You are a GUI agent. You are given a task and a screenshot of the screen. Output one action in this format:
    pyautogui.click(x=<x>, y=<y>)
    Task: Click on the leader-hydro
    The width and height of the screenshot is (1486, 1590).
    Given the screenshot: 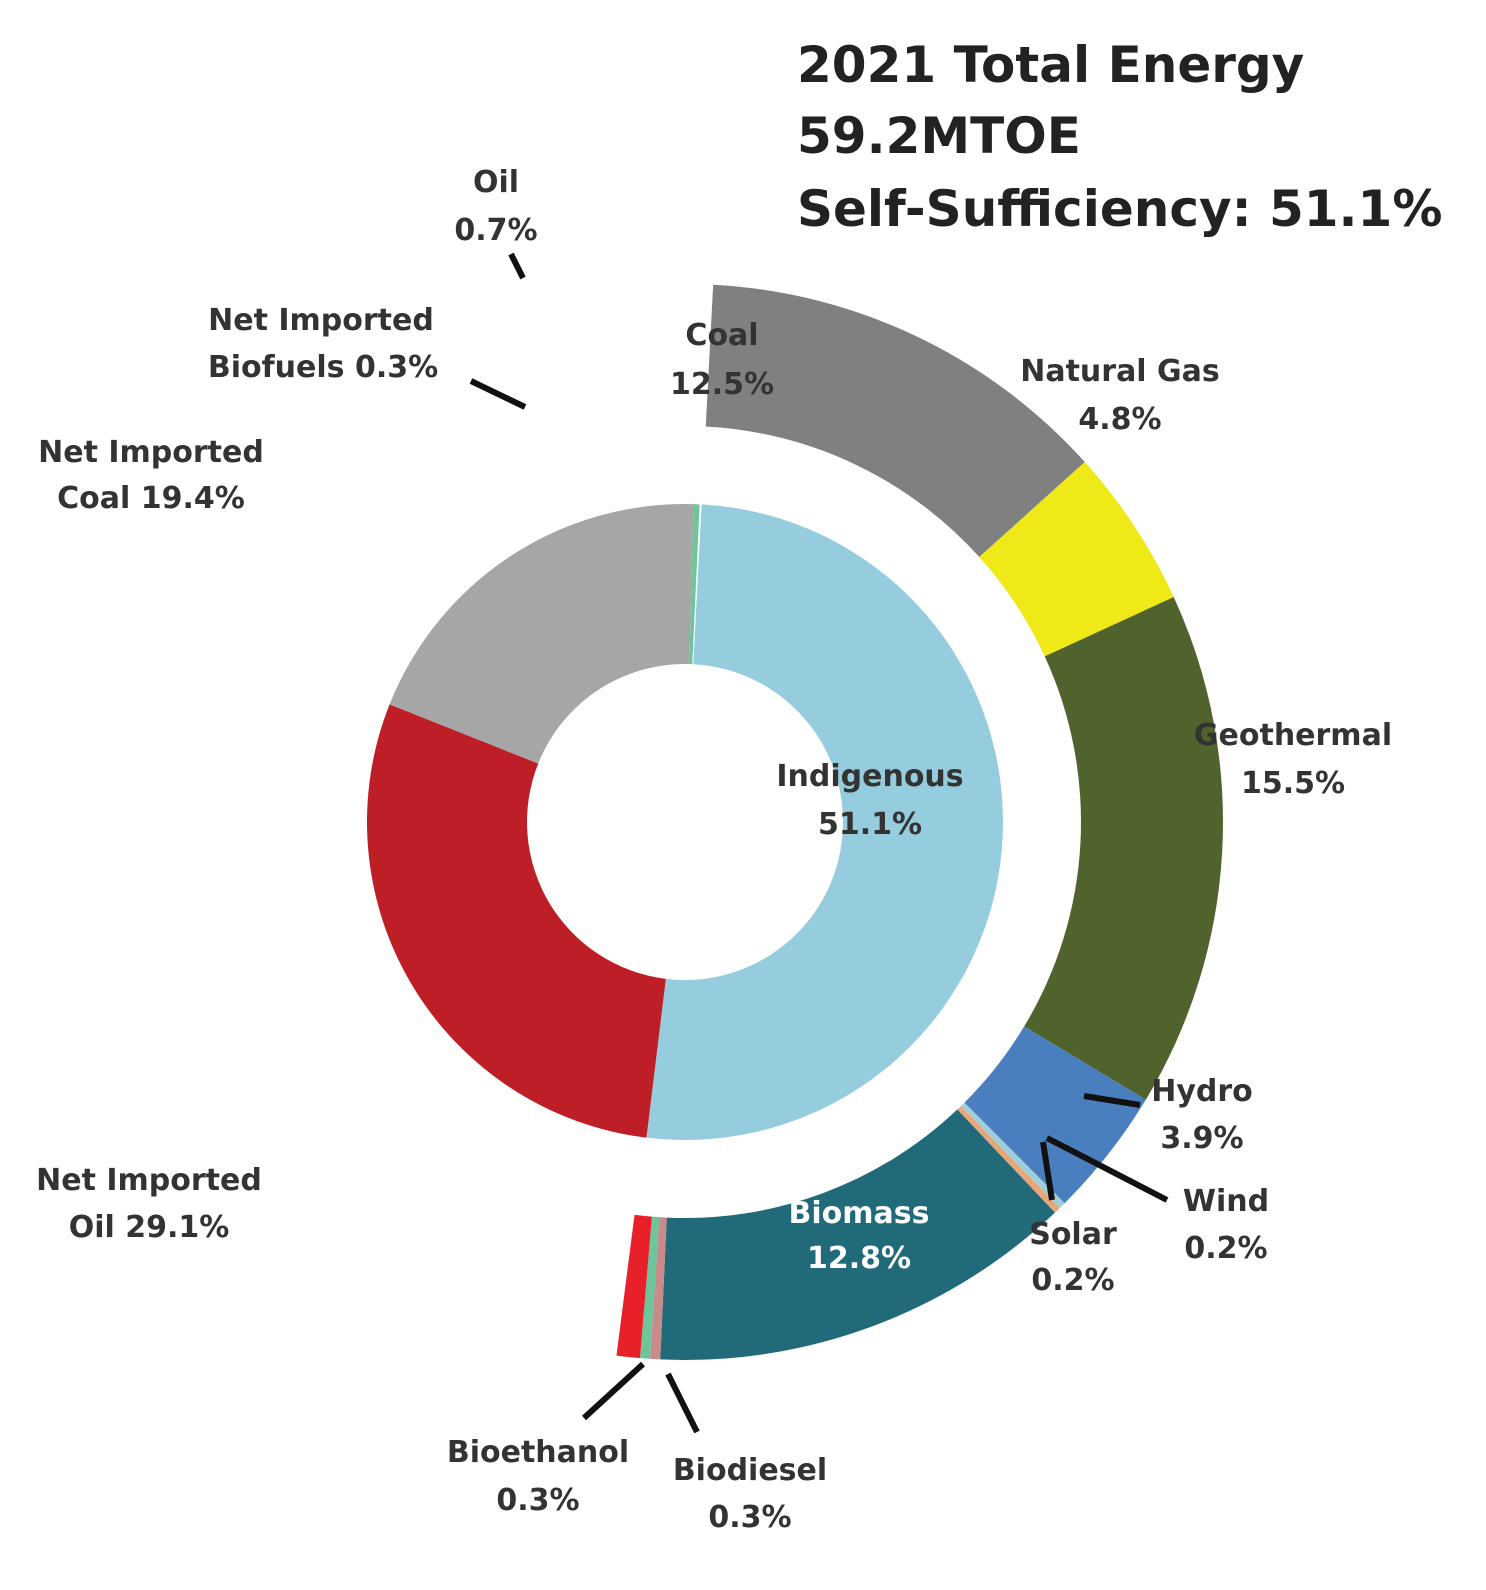 What is the action you would take?
    pyautogui.click(x=1112, y=1100)
    